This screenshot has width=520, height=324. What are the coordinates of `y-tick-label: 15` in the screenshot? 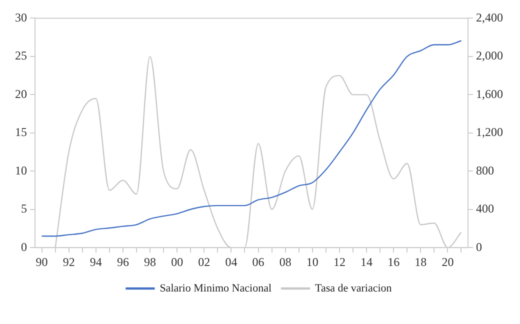 It's located at (21, 132).